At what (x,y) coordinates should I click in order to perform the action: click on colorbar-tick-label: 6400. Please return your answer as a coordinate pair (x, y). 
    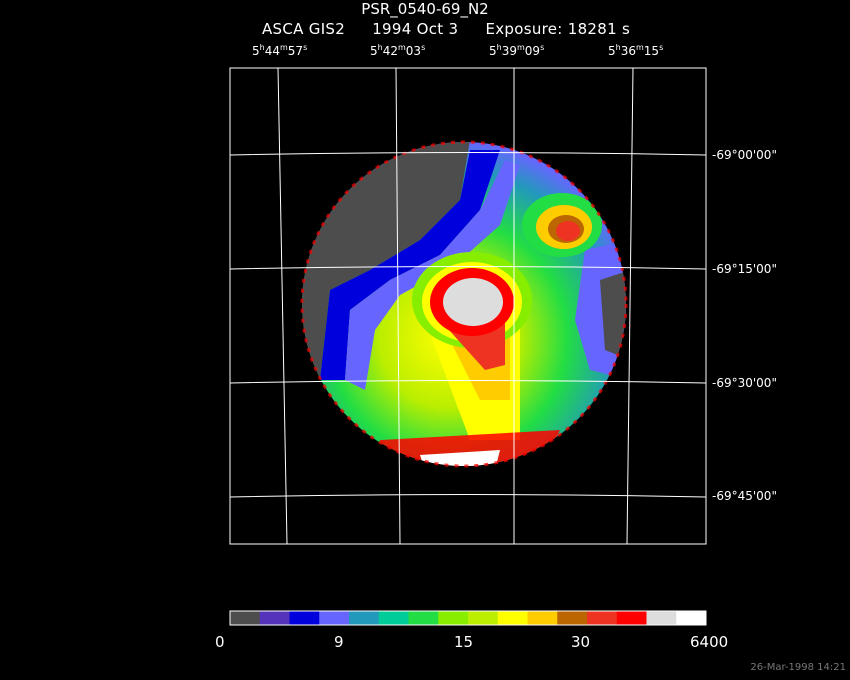
    Looking at the image, I should click on (709, 642).